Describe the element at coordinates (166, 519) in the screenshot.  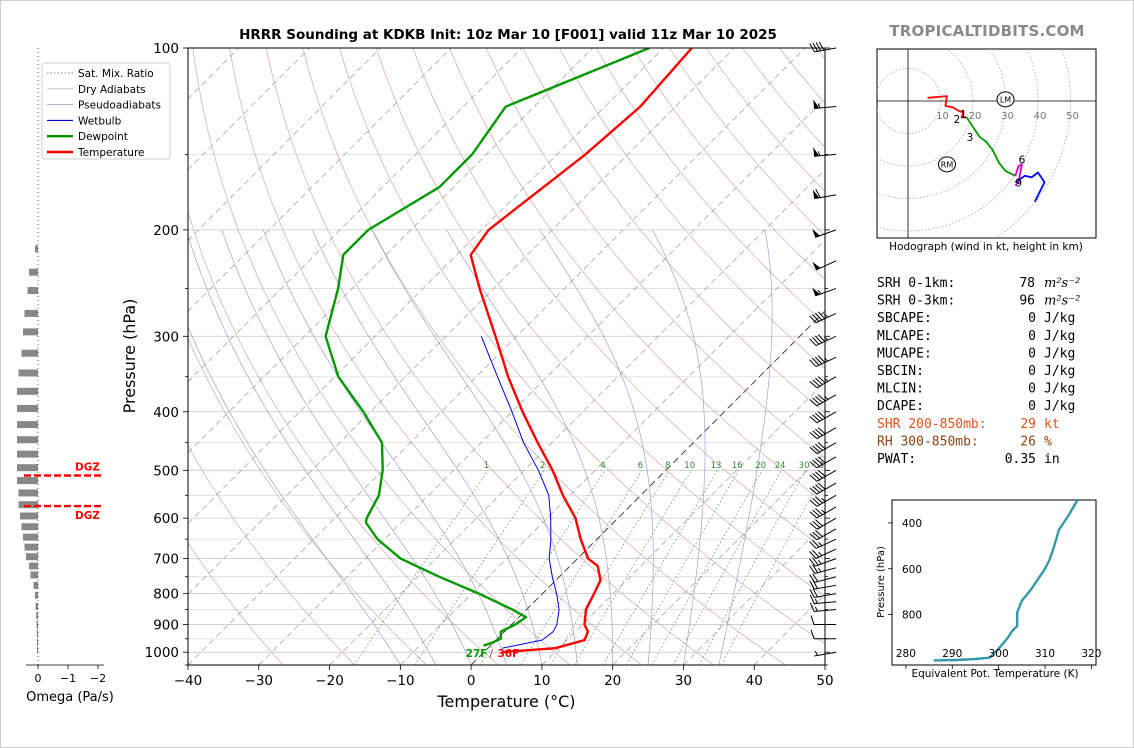
I see `y-tick-label: 600` at that location.